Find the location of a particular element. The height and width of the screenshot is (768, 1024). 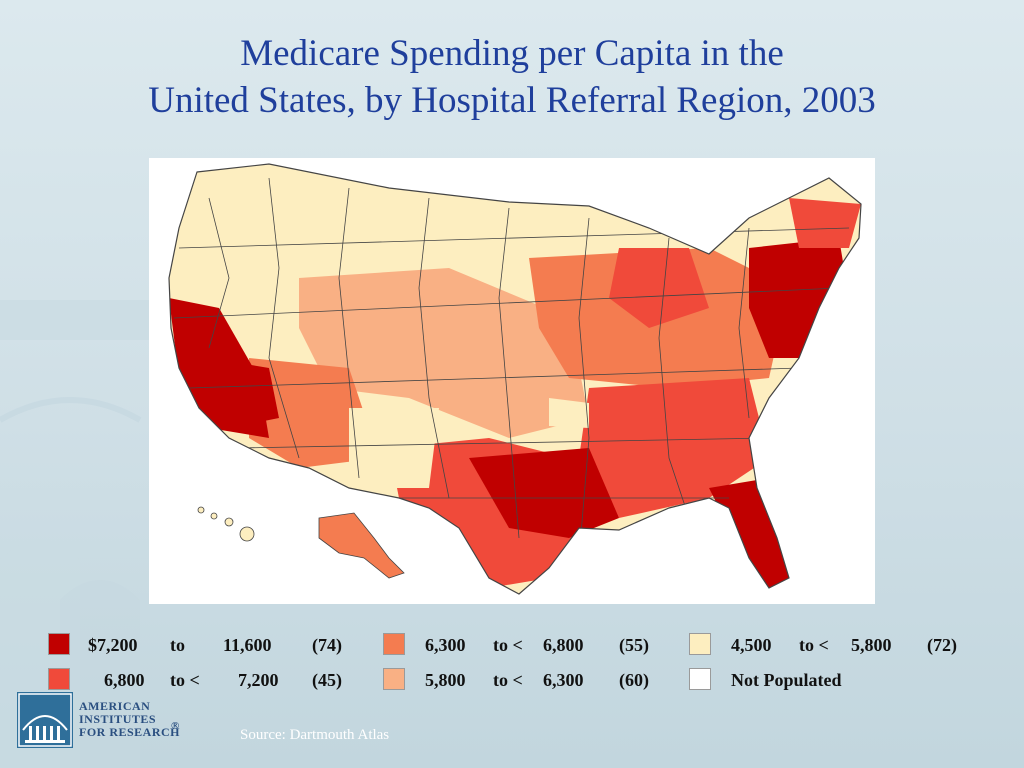

region-hawaii is located at coordinates (226, 524).